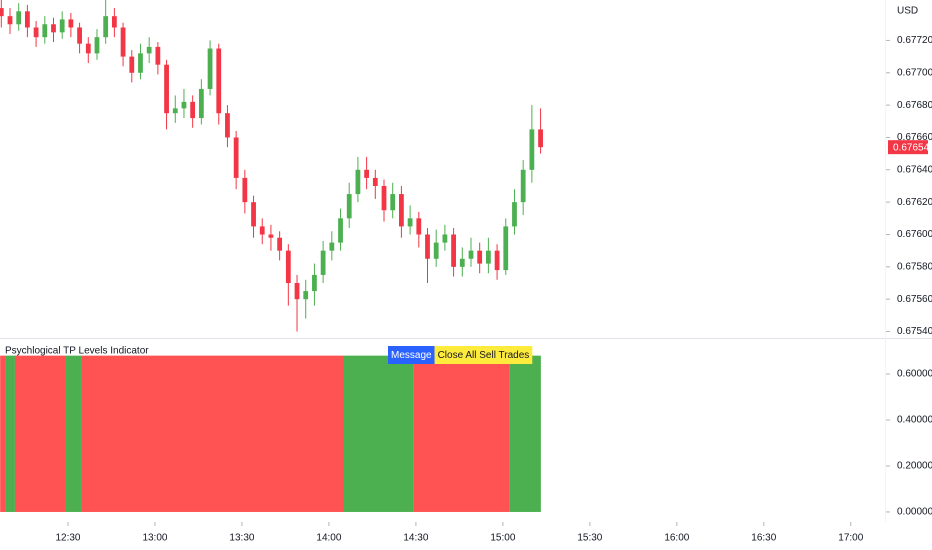 This screenshot has height=550, width=932. What do you see at coordinates (676, 538) in the screenshot?
I see `x-tick-label: 16:00` at bounding box center [676, 538].